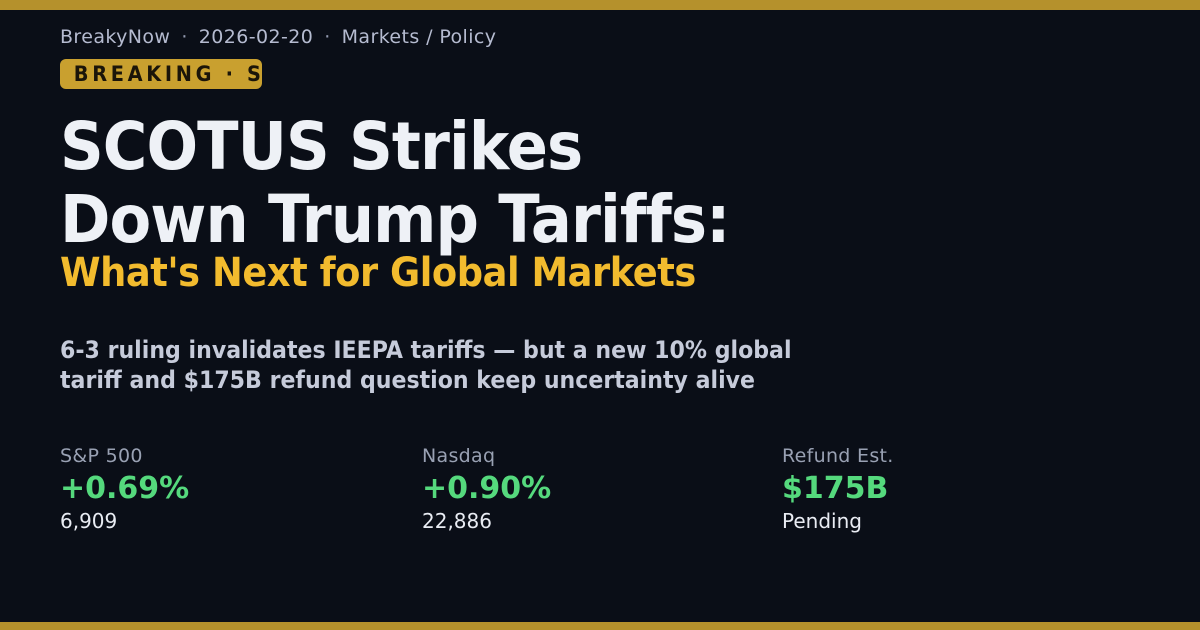  Describe the element at coordinates (600, 5) in the screenshot. I see `top-accent-bar` at that location.